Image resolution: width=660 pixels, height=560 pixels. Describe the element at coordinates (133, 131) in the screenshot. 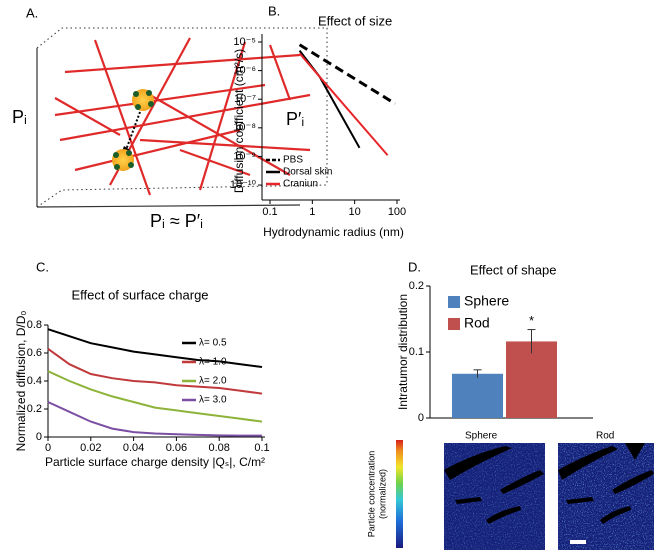

I see `arrow` at that location.